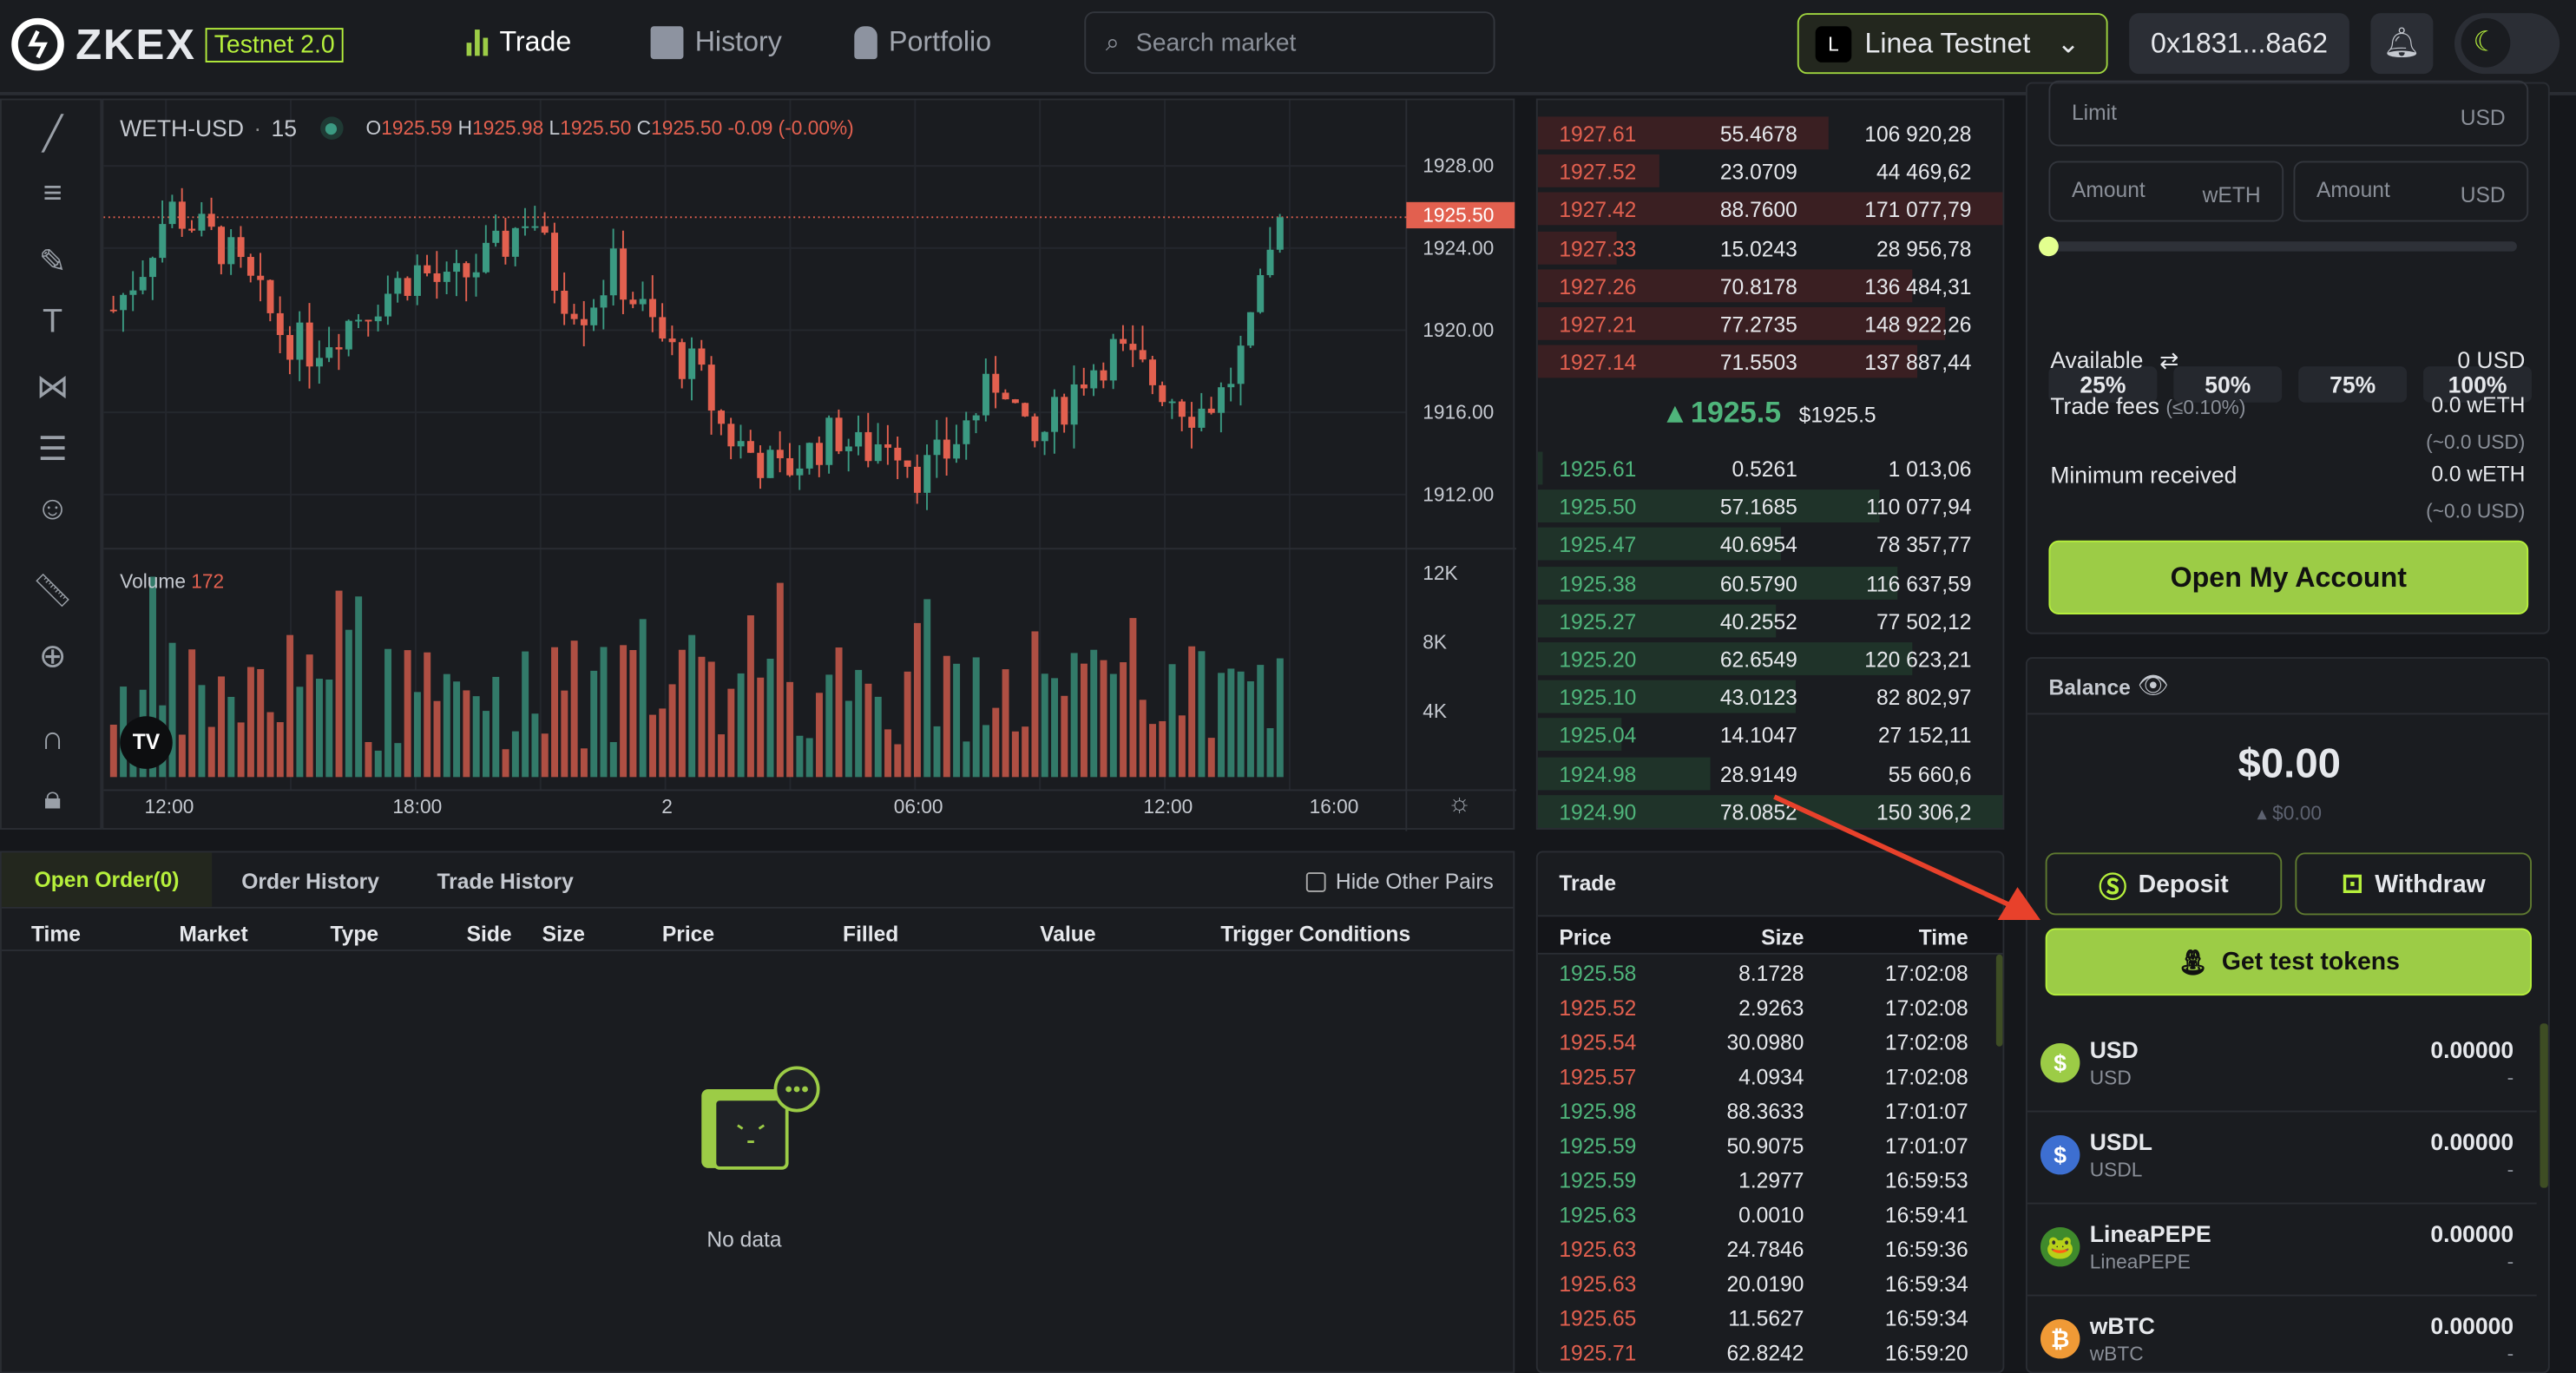  I want to click on asset-row: 🐸 LineaPEPE LineaPEPE 0.00000 -, so click(2282, 1250).